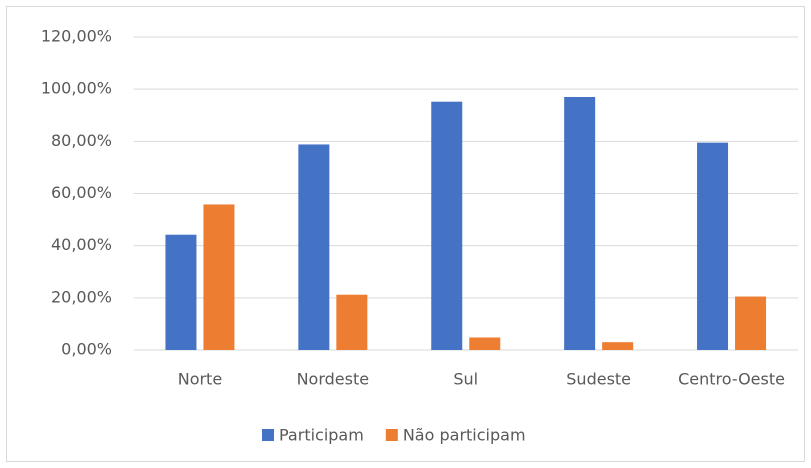 This screenshot has width=811, height=468. I want to click on y-tick-label: 60,00%, so click(81, 192).